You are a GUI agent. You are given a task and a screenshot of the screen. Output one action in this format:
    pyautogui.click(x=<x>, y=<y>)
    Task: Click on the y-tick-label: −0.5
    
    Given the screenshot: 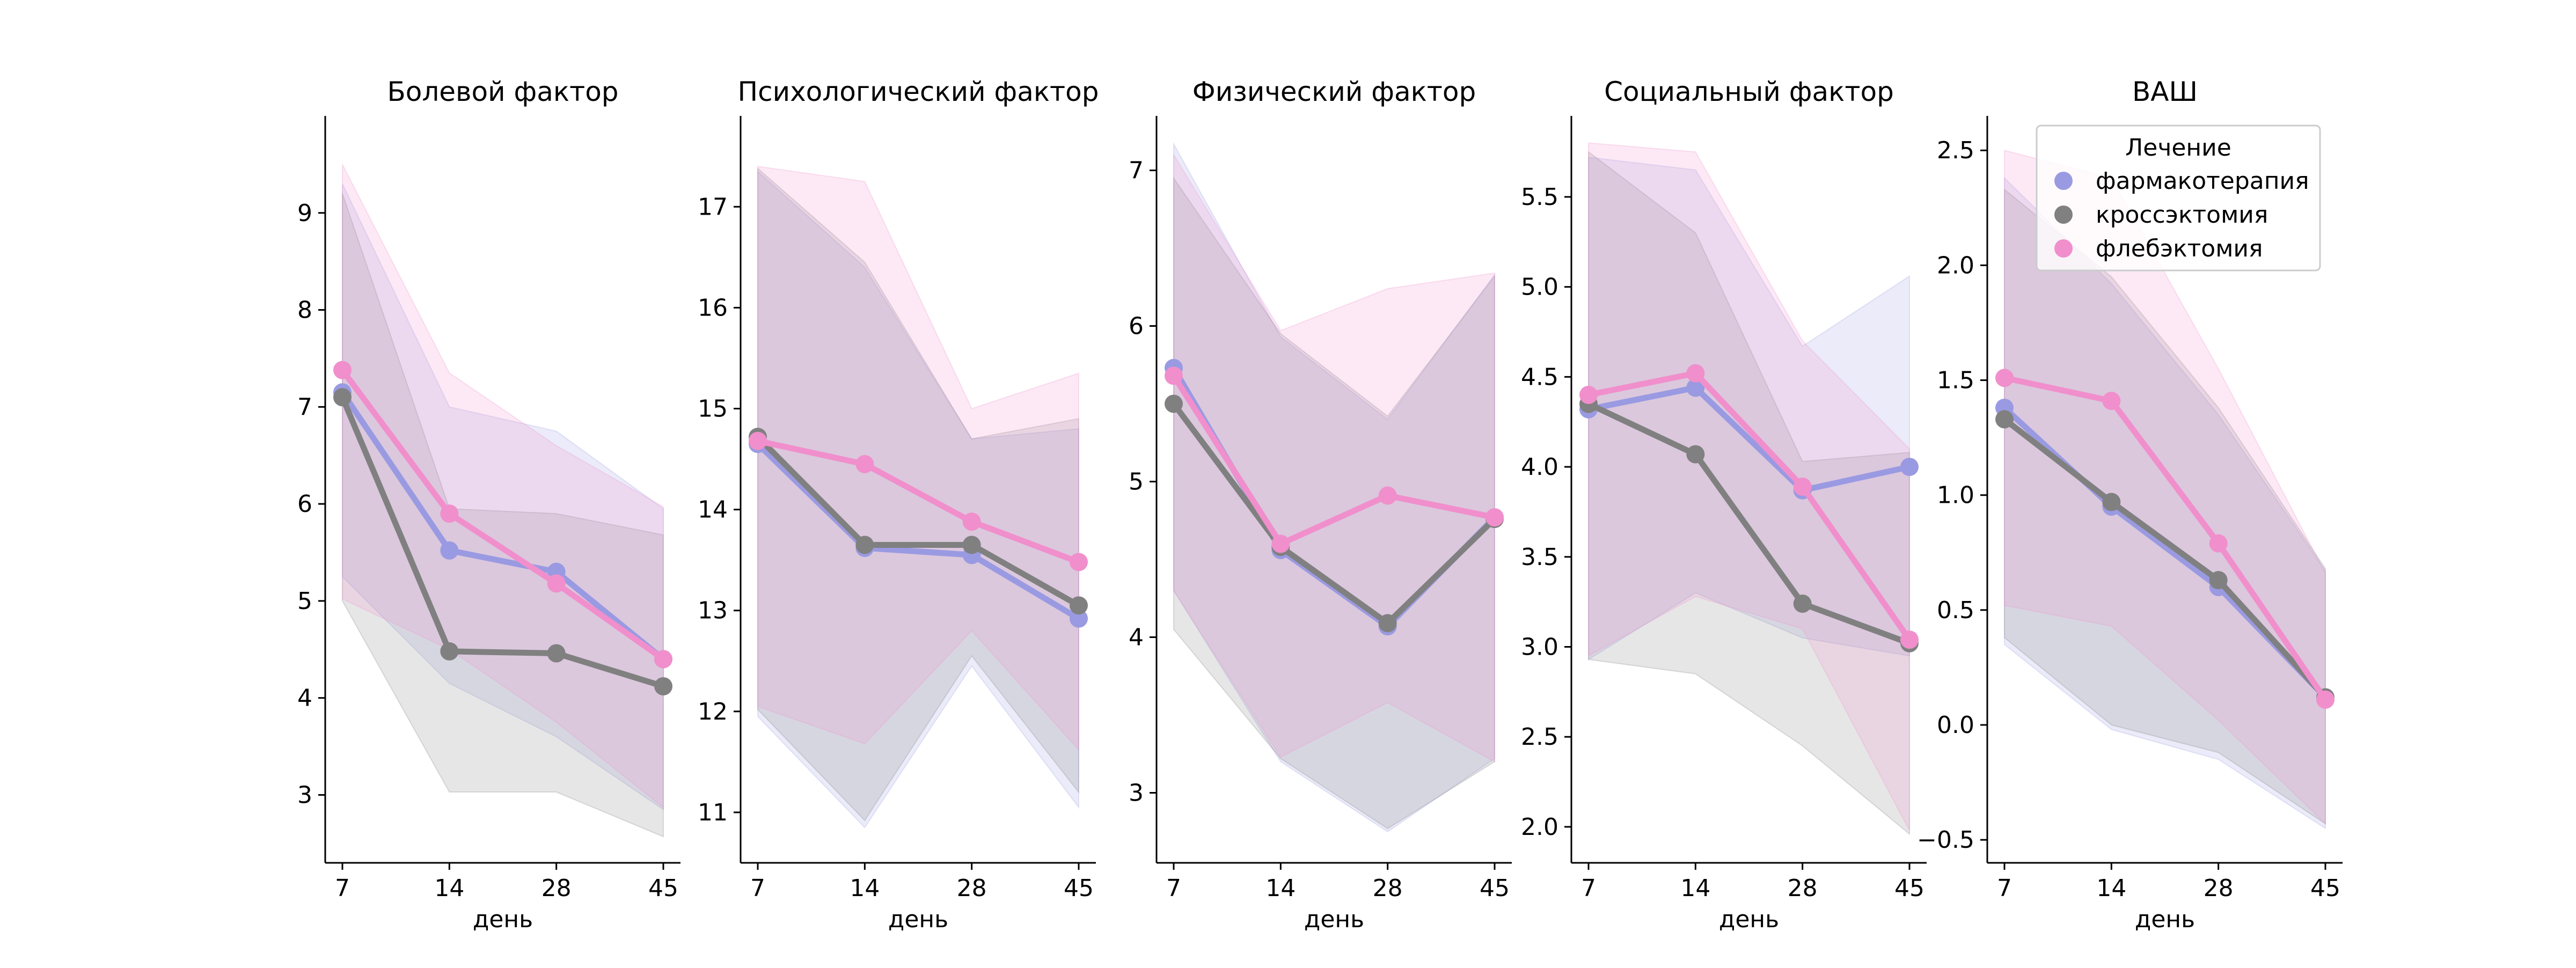 What is the action you would take?
    pyautogui.click(x=1945, y=840)
    